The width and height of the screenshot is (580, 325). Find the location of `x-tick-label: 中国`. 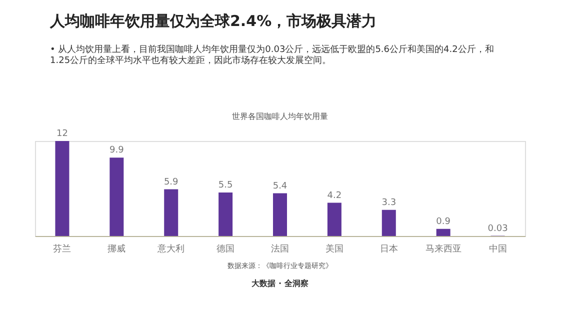

x-tick-label: 中国 is located at coordinates (497, 249).